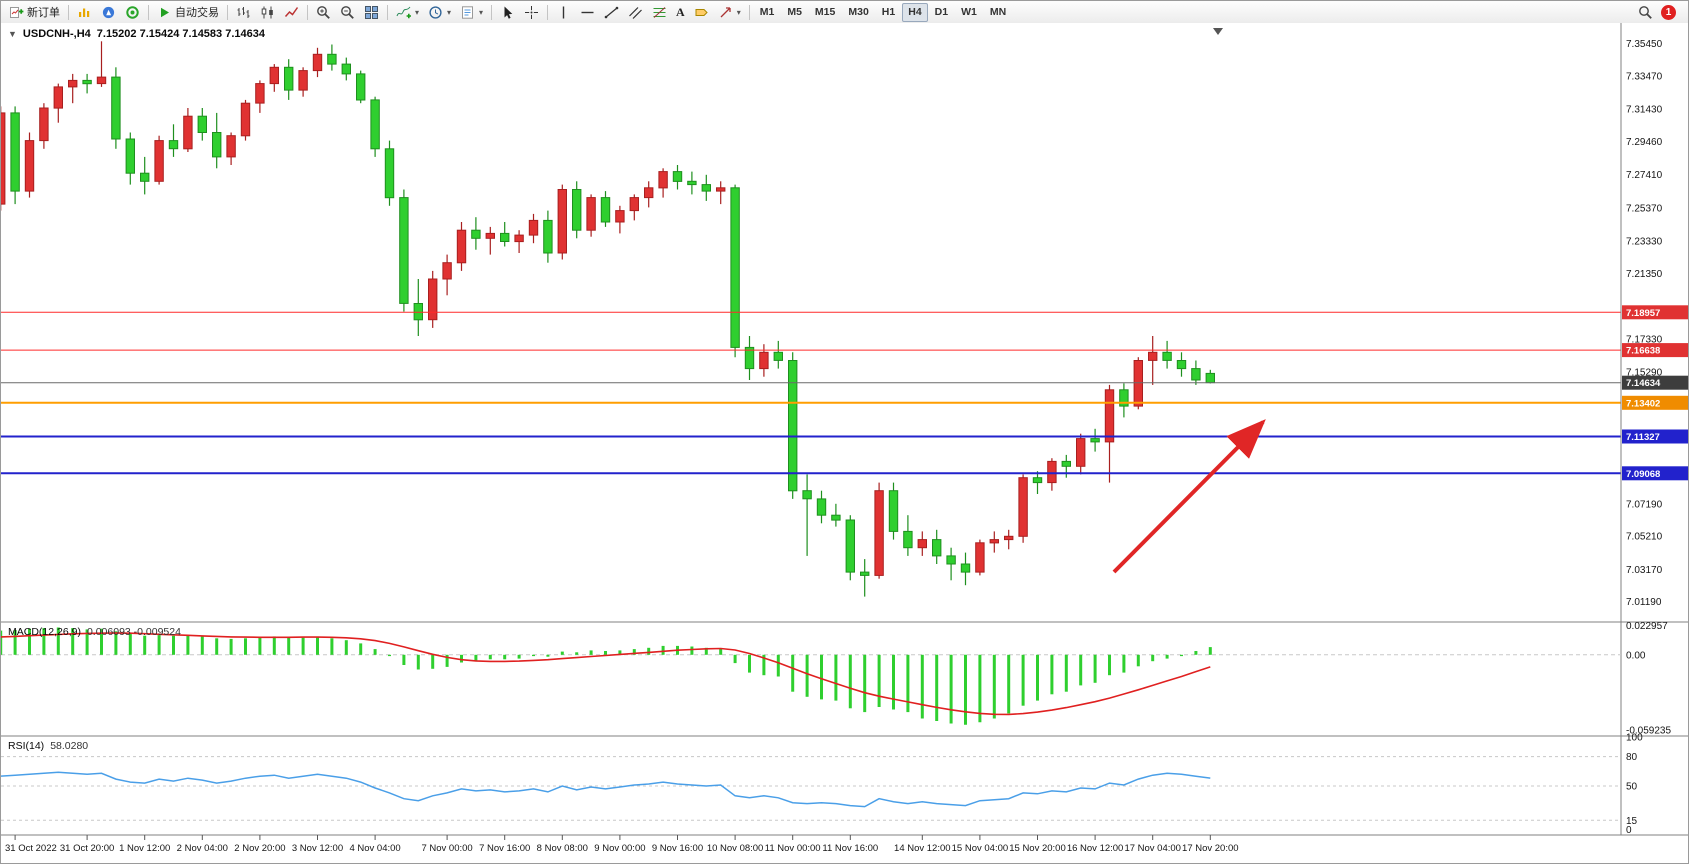 The height and width of the screenshot is (864, 1689). Describe the element at coordinates (611, 12) in the screenshot. I see `trendline-button` at that location.